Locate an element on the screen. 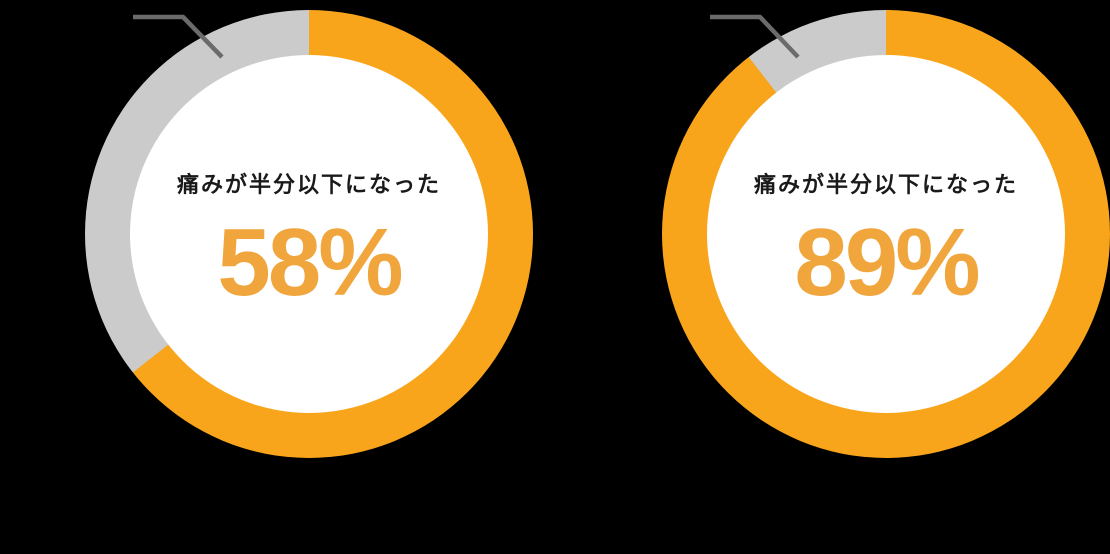 The height and width of the screenshot is (554, 1110). donut-center-value: 89% is located at coordinates (887, 262).